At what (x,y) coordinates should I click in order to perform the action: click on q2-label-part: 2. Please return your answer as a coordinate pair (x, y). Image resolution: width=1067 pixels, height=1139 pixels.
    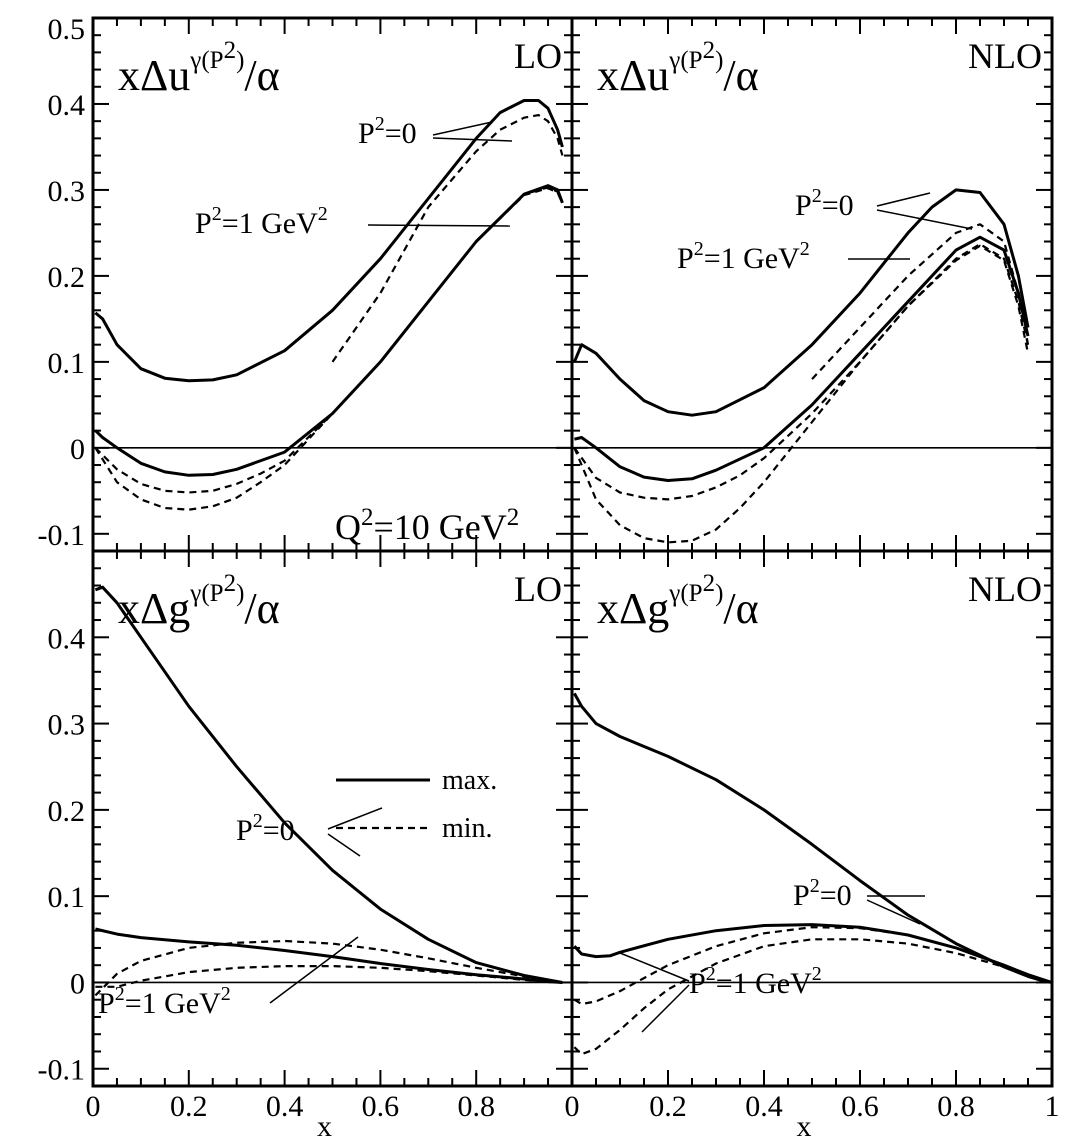
    Looking at the image, I should click on (513, 517).